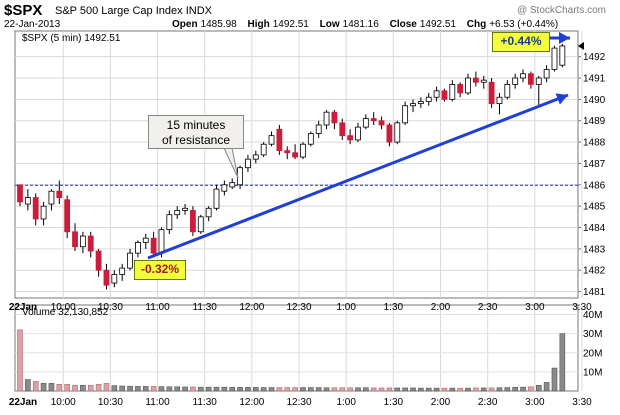  Describe the element at coordinates (394, 402) in the screenshot. I see `volume-x-tick-label: 1:30` at that location.